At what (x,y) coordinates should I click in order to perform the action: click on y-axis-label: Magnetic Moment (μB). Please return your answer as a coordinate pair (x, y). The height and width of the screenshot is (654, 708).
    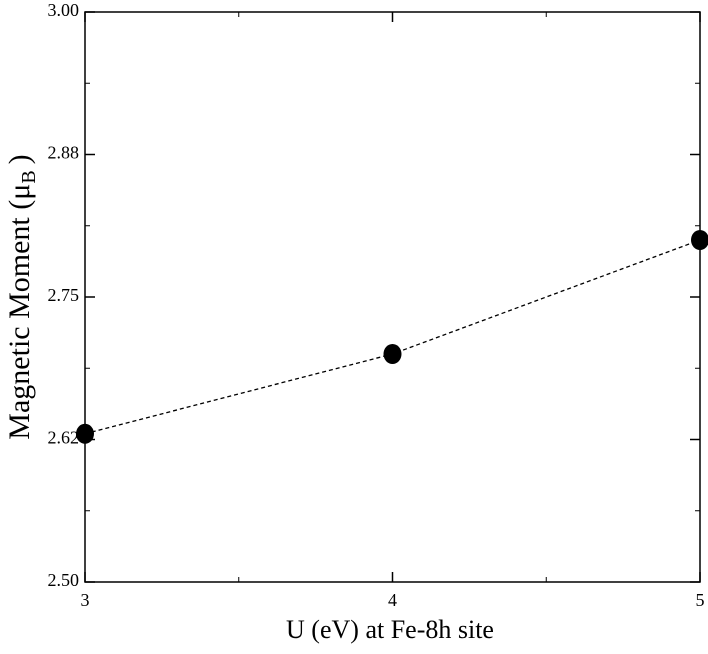
    Looking at the image, I should click on (21, 296).